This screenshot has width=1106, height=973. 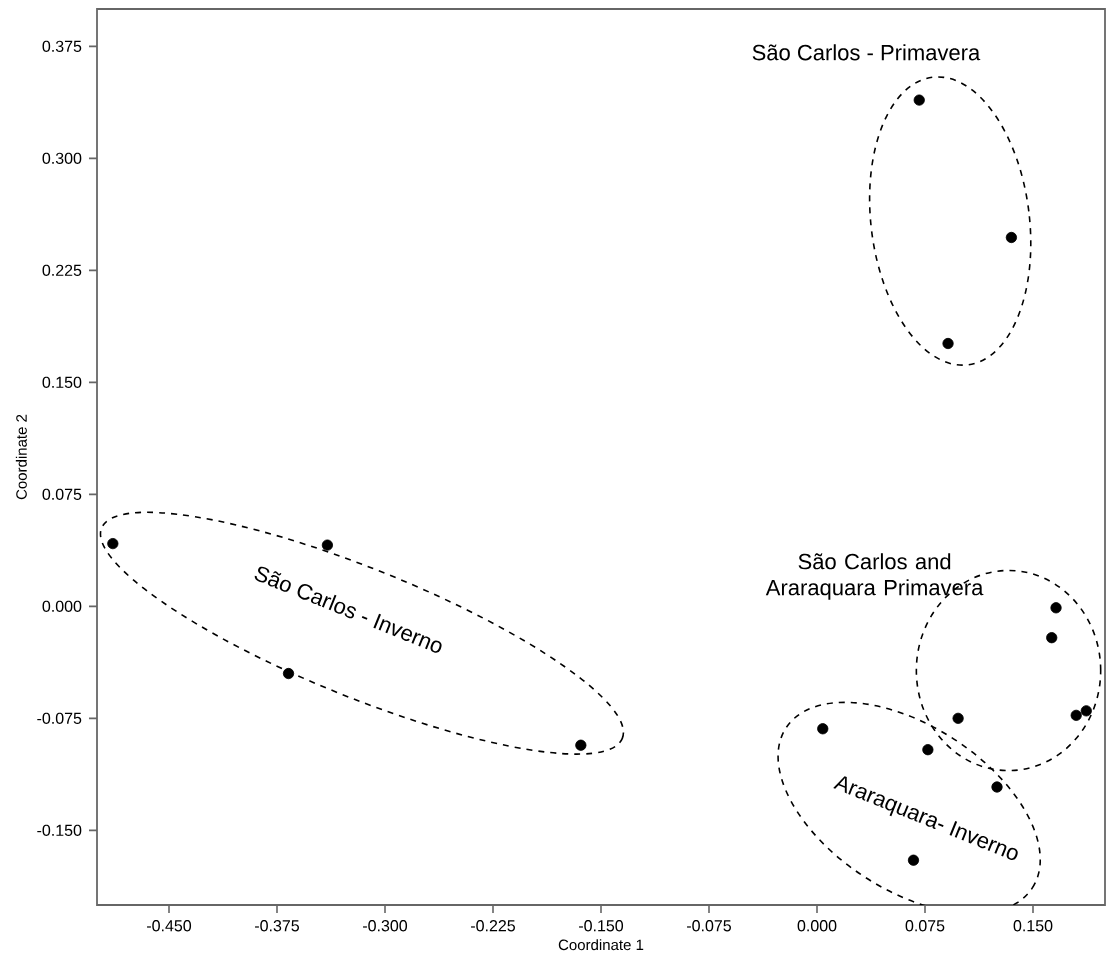 I want to click on x-tick-label: -0.150, so click(x=601, y=926).